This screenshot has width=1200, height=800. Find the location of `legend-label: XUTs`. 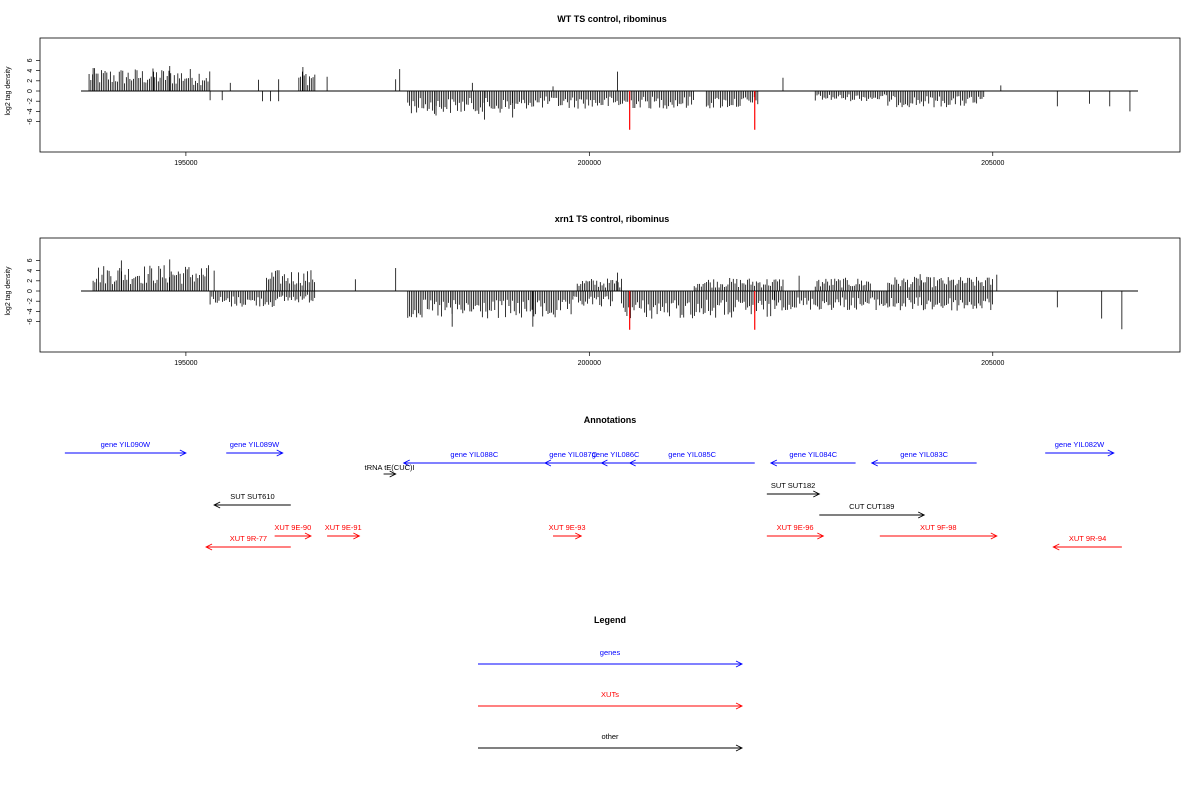

legend-label: XUTs is located at coordinates (610, 694).